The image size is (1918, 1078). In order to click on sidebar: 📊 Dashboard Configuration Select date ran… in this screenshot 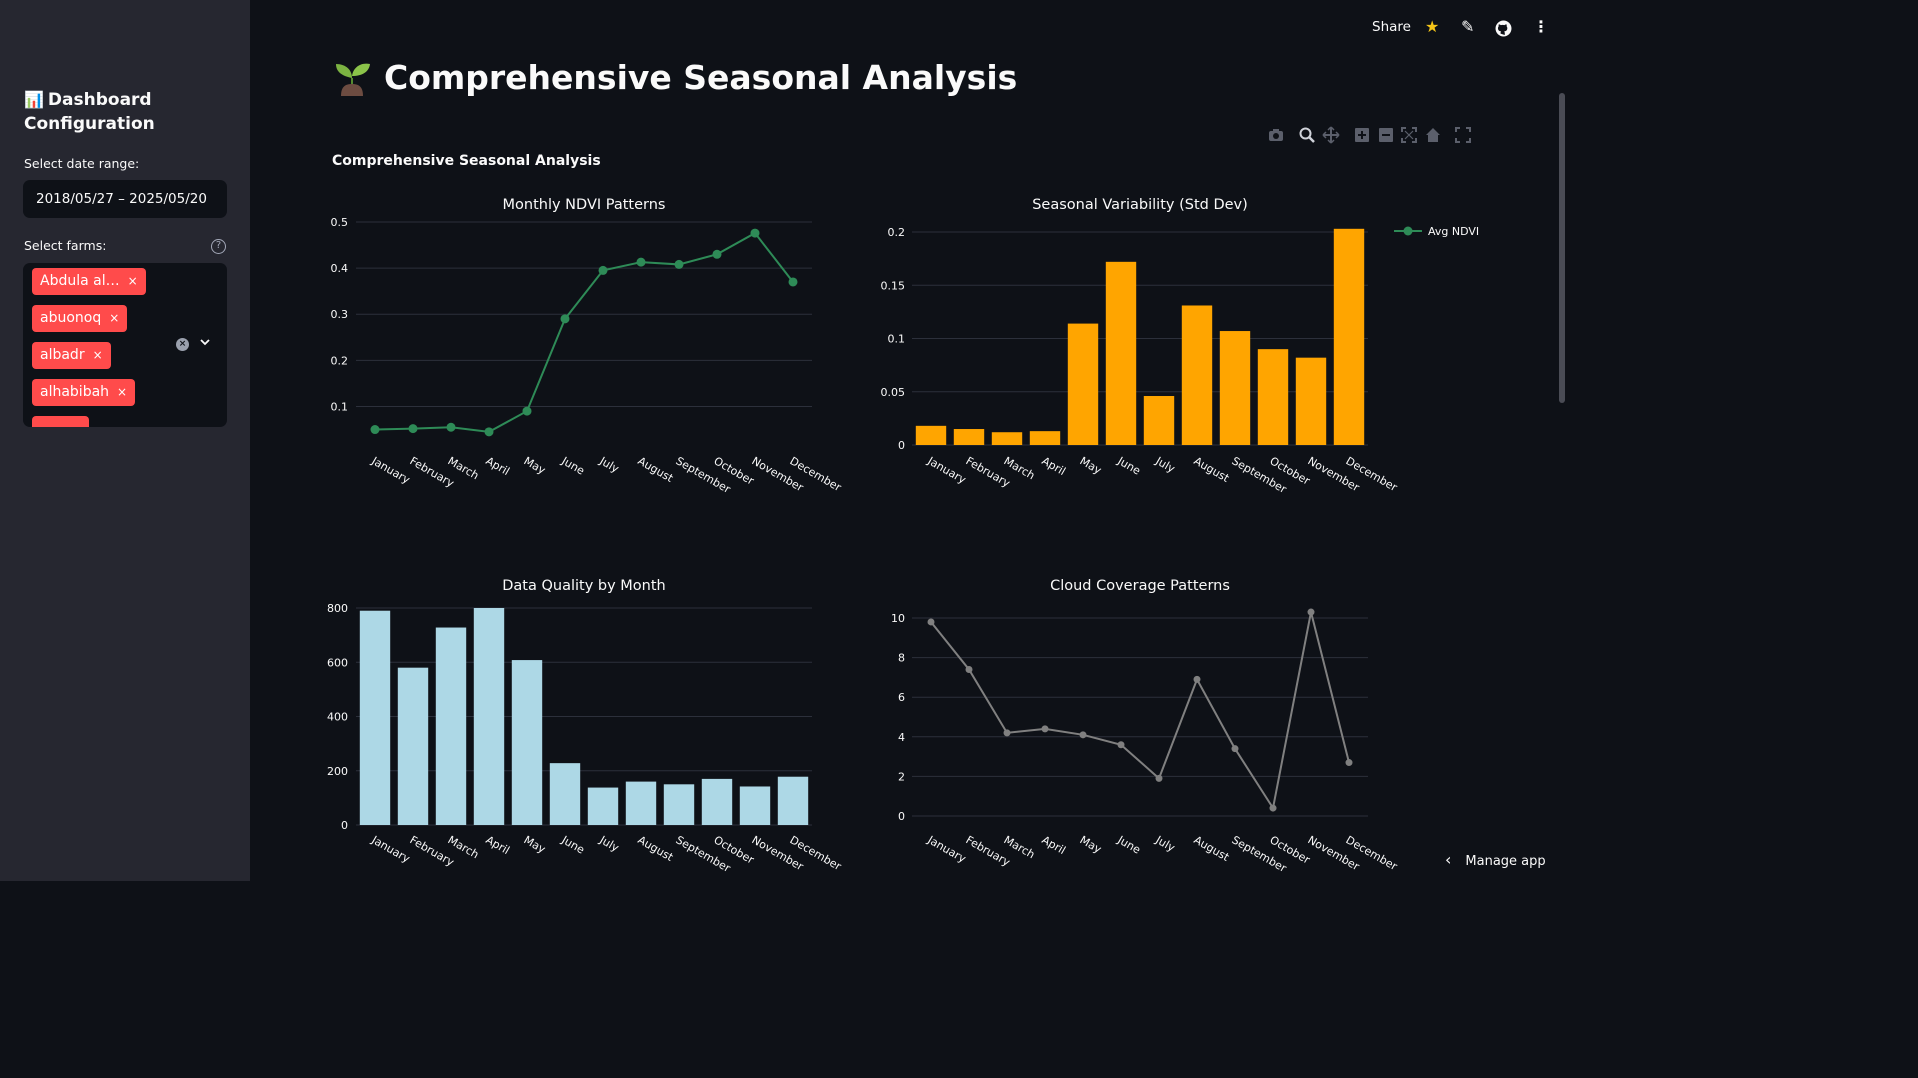, I will do `click(125, 440)`.